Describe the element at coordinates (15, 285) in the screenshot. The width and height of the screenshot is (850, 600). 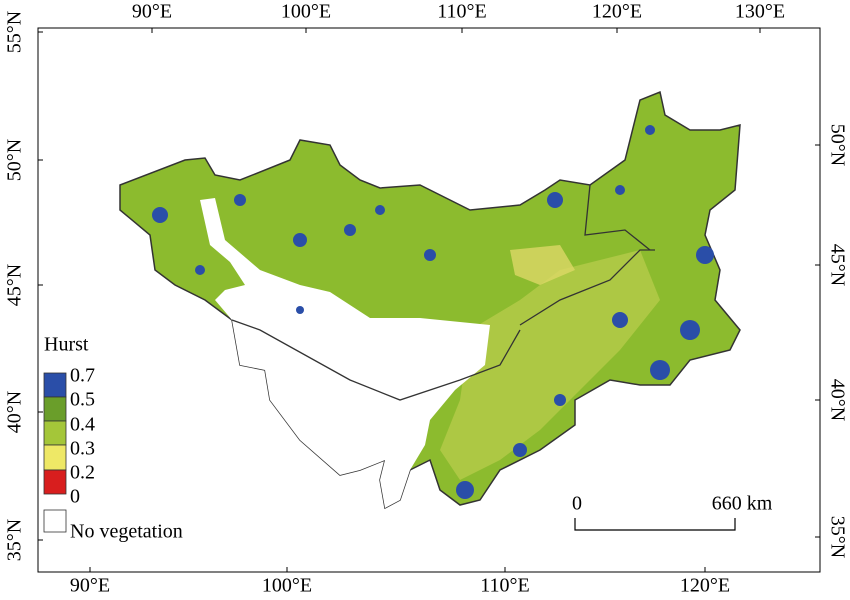
I see `left-label: 45°N` at that location.